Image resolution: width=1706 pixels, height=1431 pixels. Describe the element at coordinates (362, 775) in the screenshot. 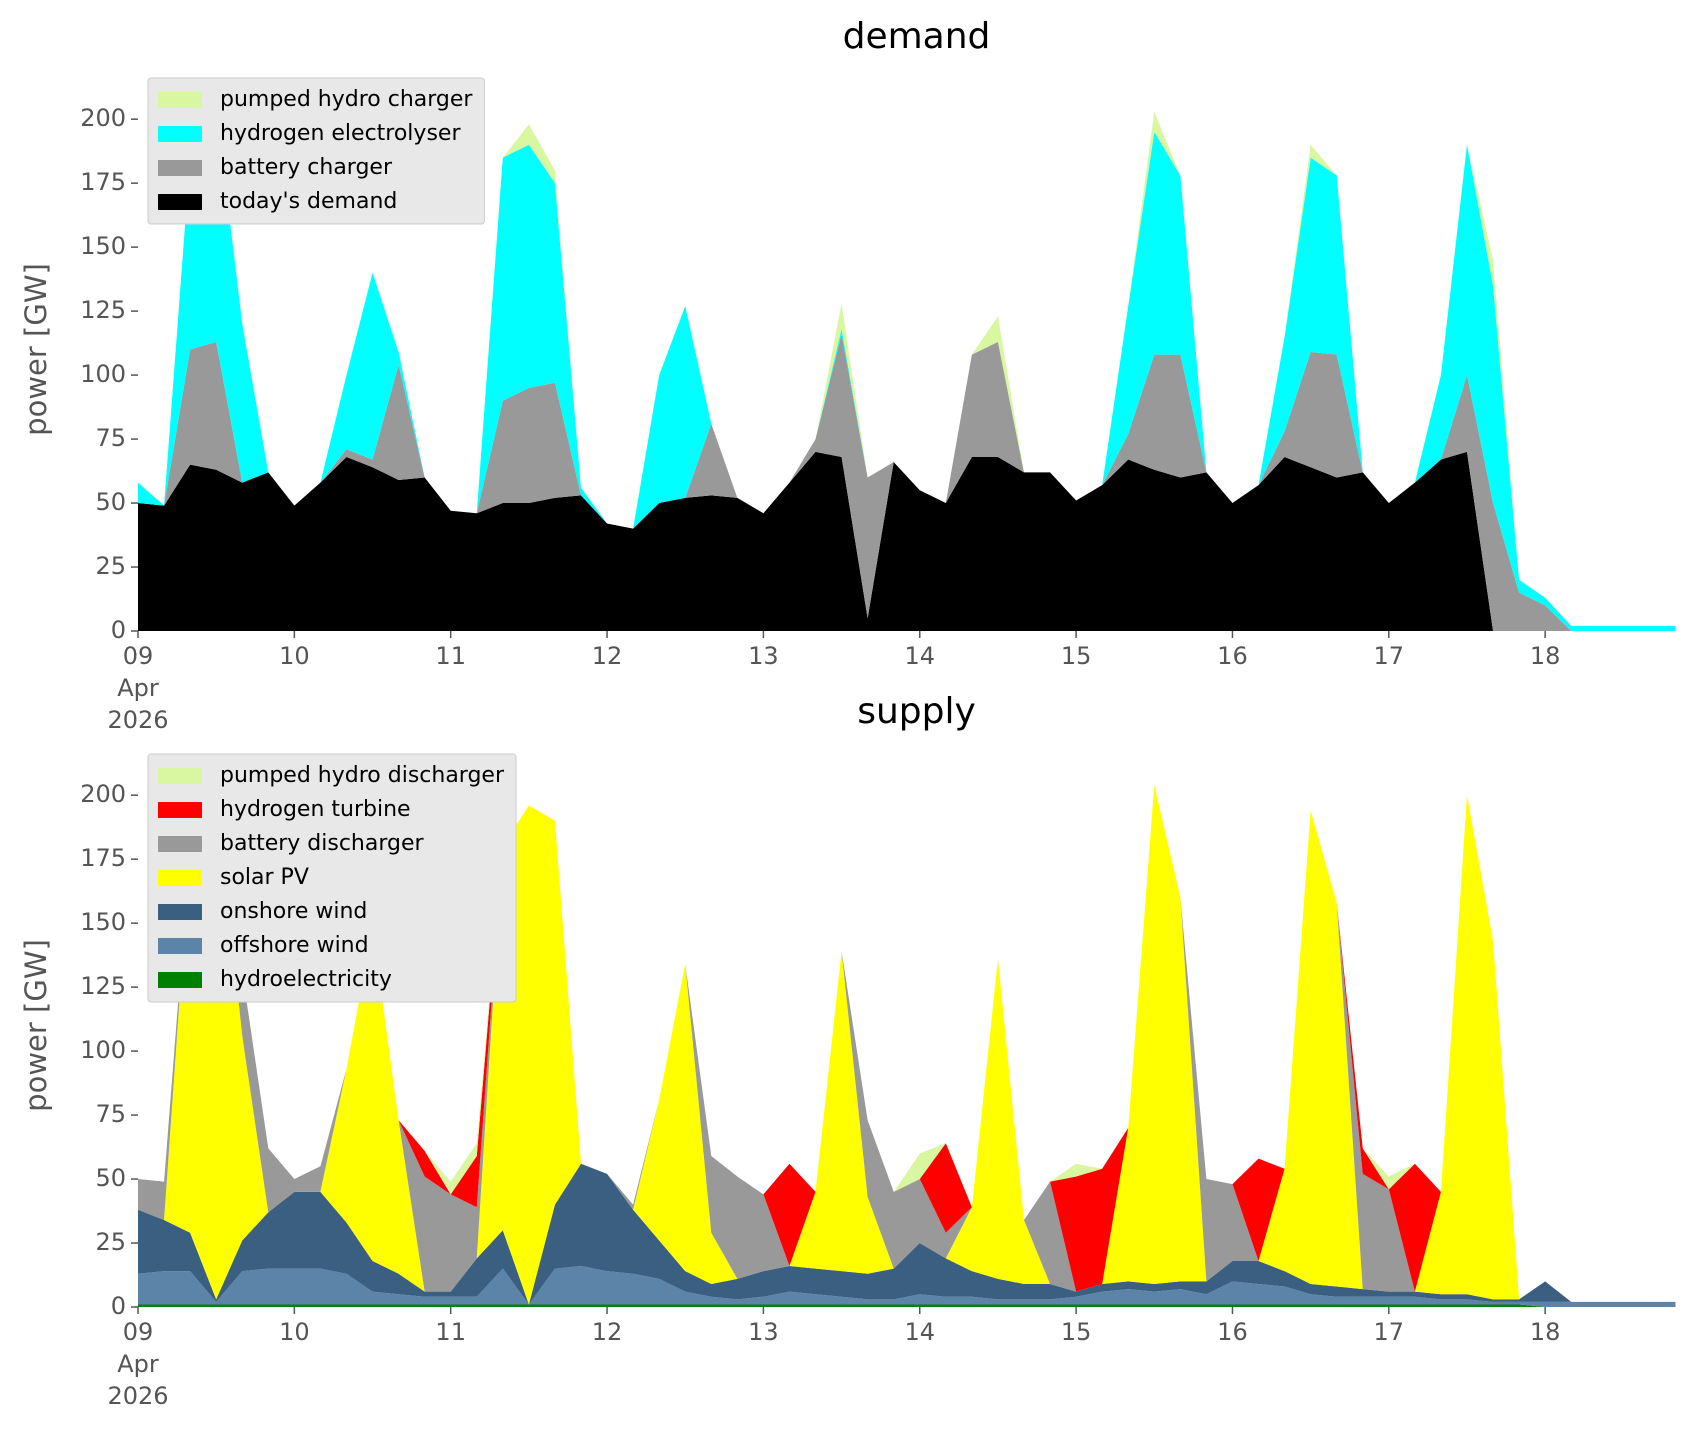

I see `legend-label: pumped hydro discharger` at that location.